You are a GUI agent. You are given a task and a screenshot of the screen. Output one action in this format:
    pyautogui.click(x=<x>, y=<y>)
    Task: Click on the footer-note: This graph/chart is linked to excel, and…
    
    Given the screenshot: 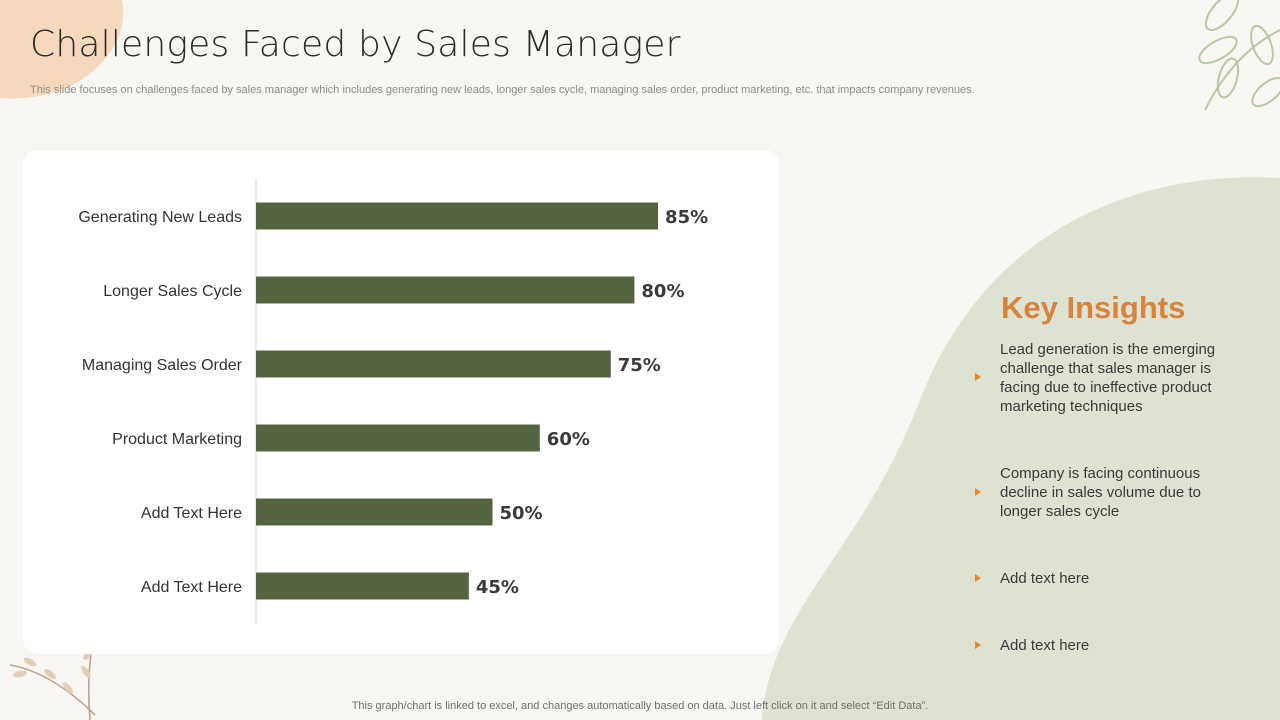 What is the action you would take?
    pyautogui.click(x=640, y=706)
    